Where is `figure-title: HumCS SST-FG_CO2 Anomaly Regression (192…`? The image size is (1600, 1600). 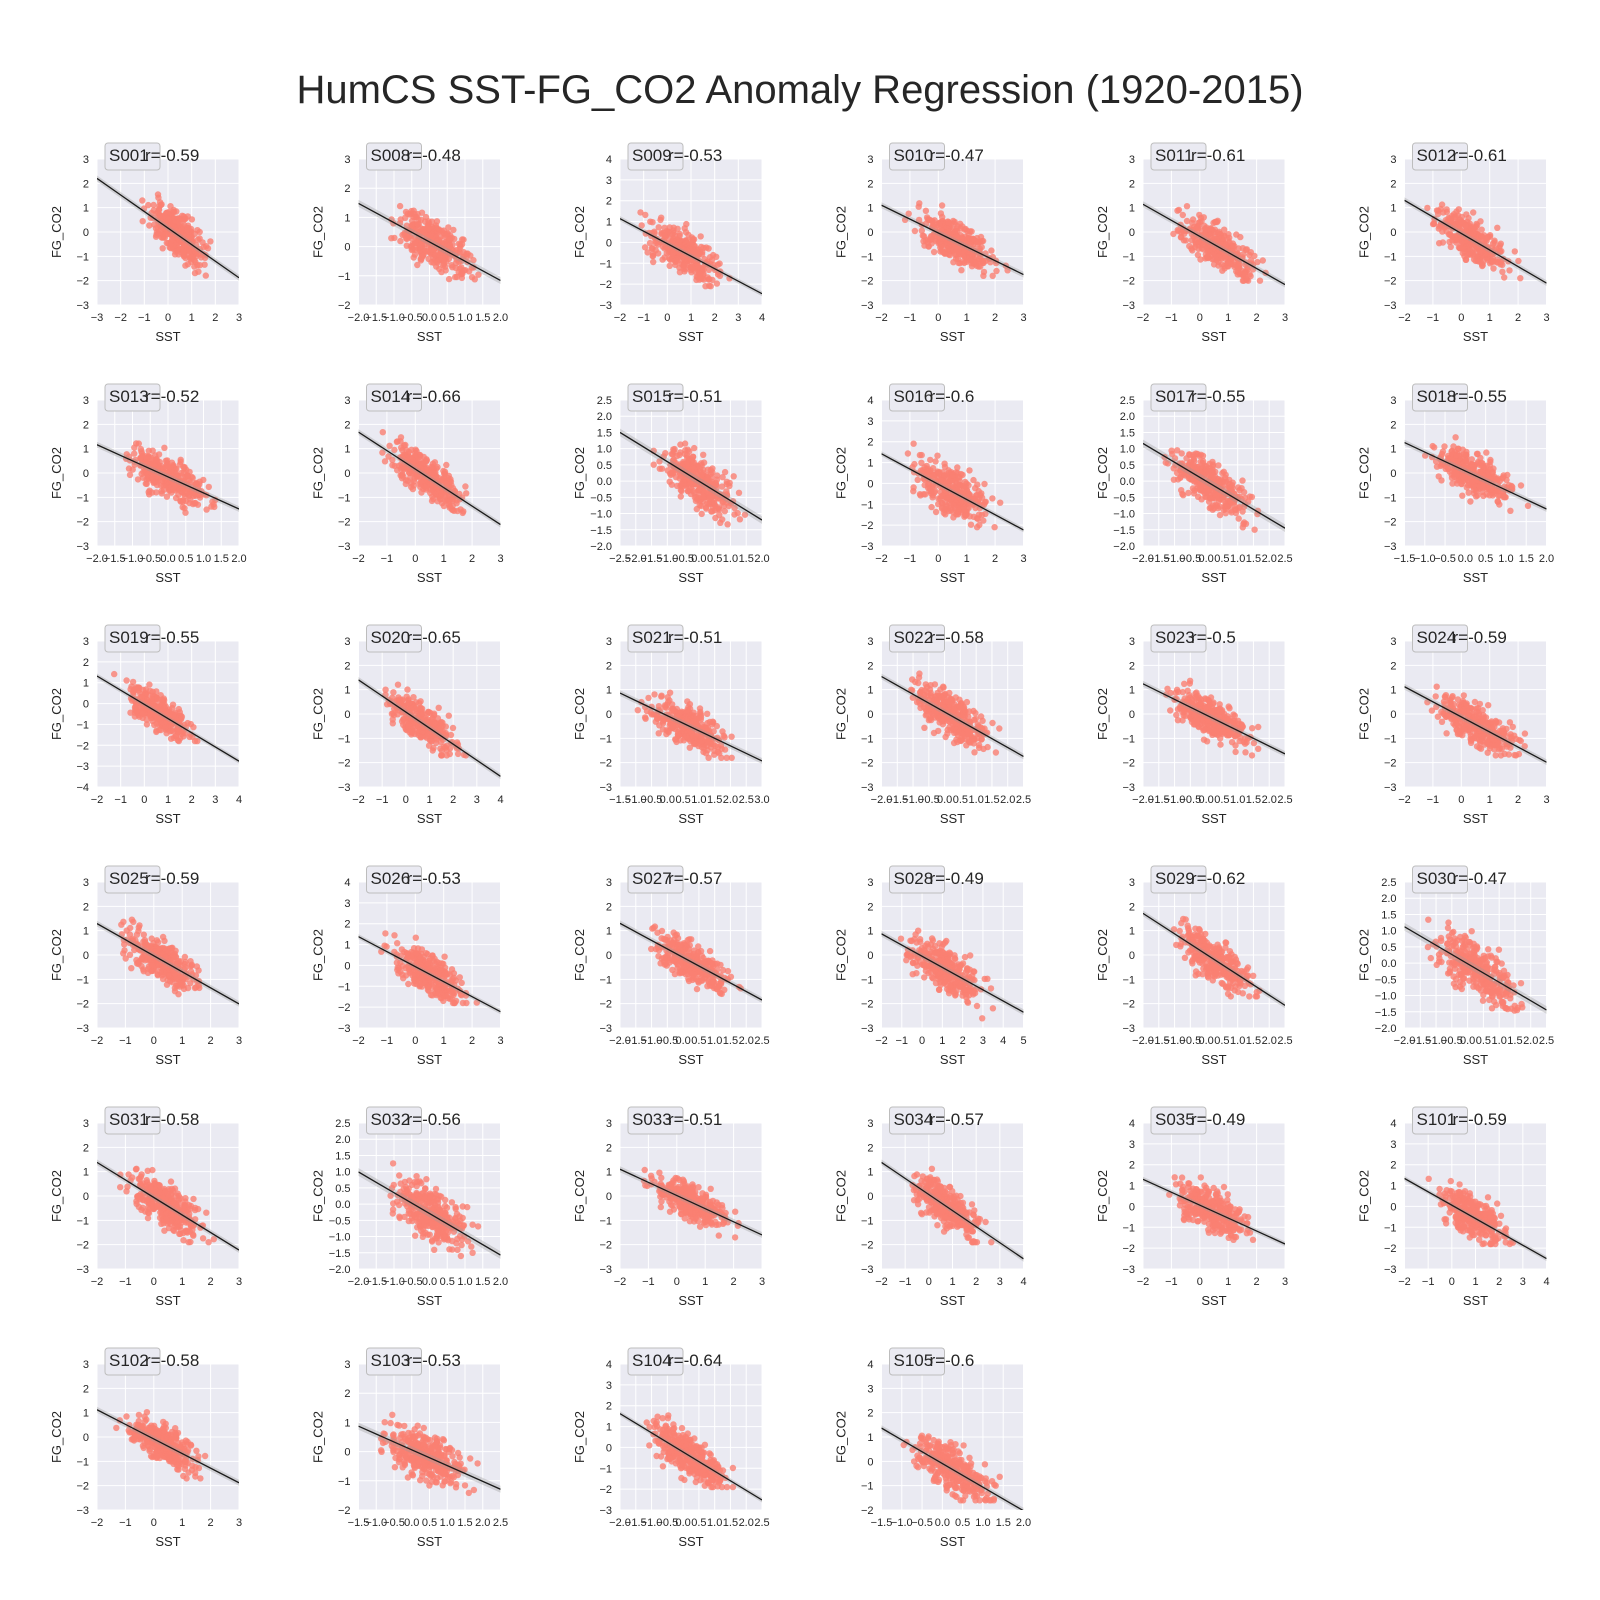
figure-title: HumCS SST-FG_CO2 Anomaly Regression (192… is located at coordinates (800, 90).